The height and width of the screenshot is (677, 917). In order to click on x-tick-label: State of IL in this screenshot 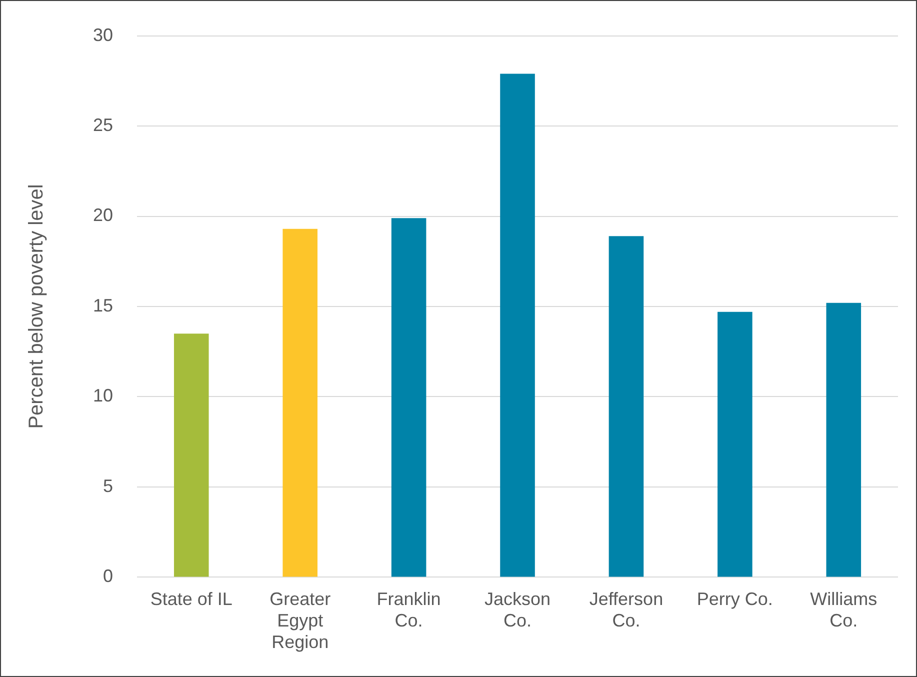, I will do `click(191, 598)`.